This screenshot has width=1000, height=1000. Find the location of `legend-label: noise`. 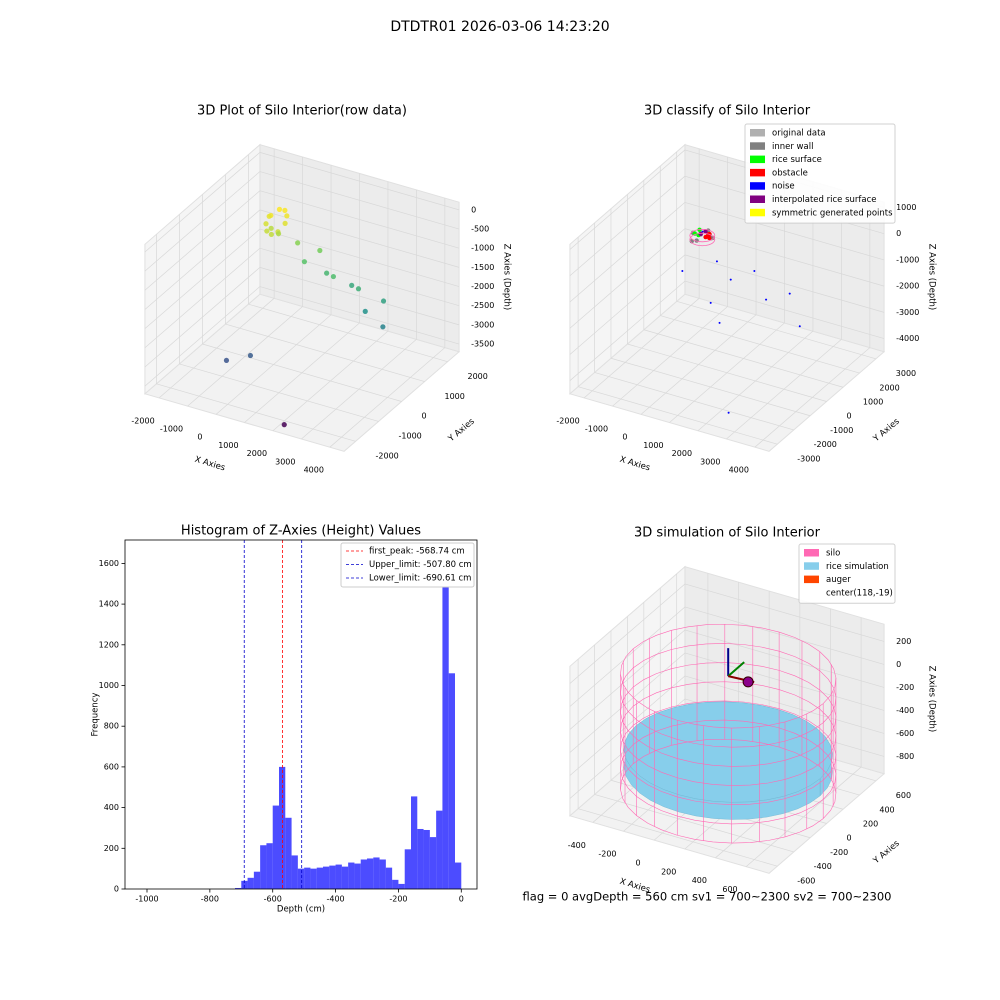

legend-label: noise is located at coordinates (783, 187).